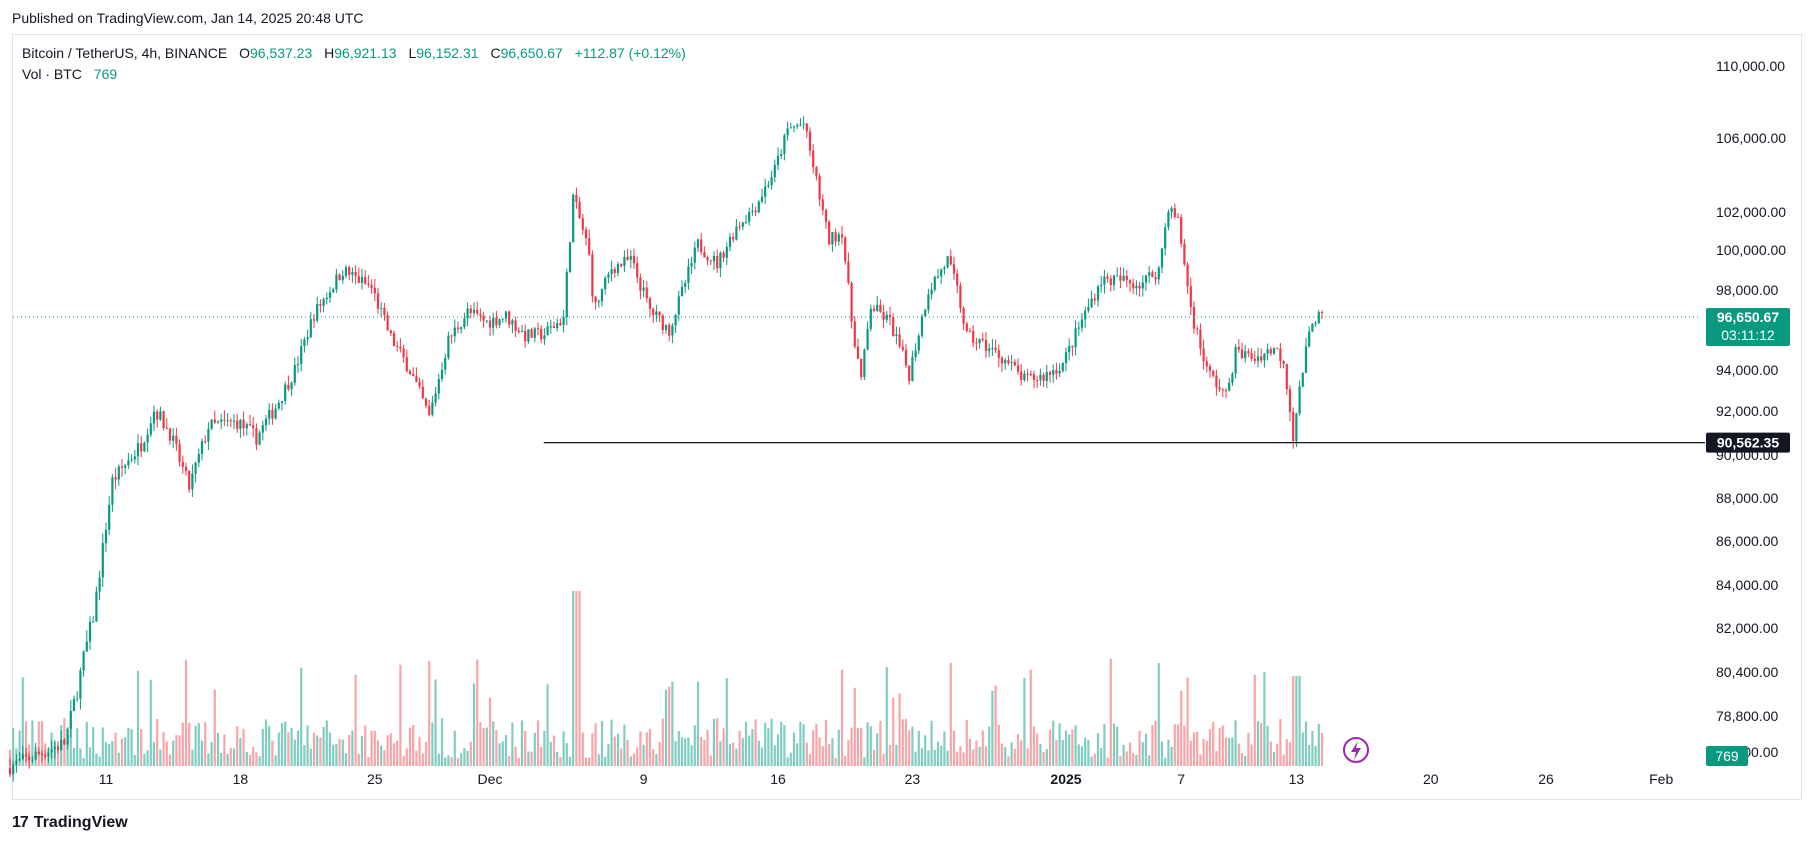 This screenshot has width=1814, height=846. What do you see at coordinates (490, 779) in the screenshot?
I see `x-axis-tick-label: Dec` at bounding box center [490, 779].